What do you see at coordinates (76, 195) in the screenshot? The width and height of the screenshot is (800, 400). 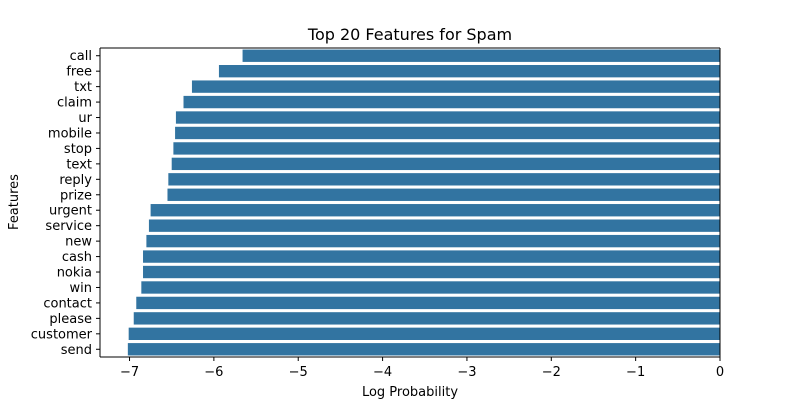 I see `y-tick-label: prize` at bounding box center [76, 195].